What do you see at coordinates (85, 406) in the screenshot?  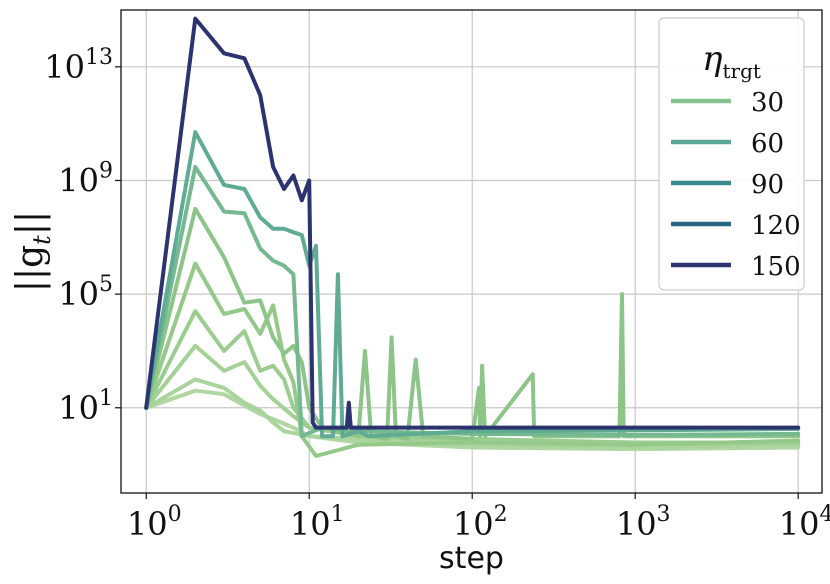 I see `y-tick-label-0: 101` at bounding box center [85, 406].